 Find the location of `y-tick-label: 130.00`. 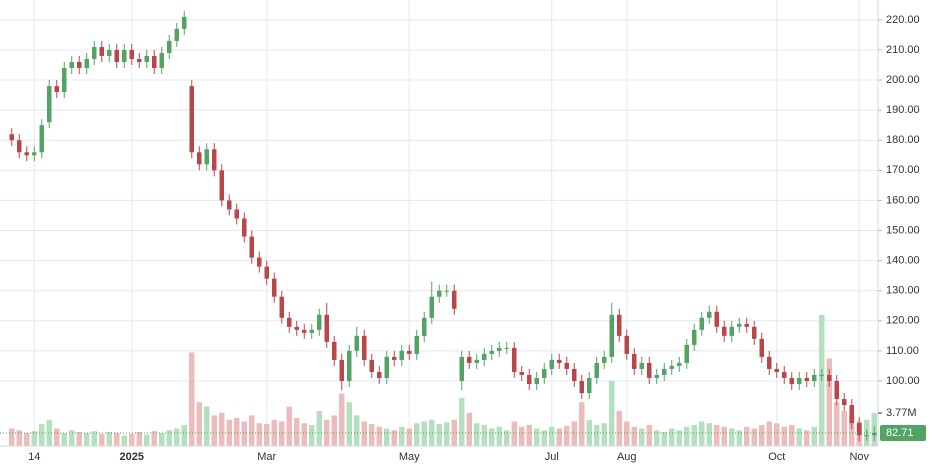

y-tick-label: 130.00 is located at coordinates (903, 291).